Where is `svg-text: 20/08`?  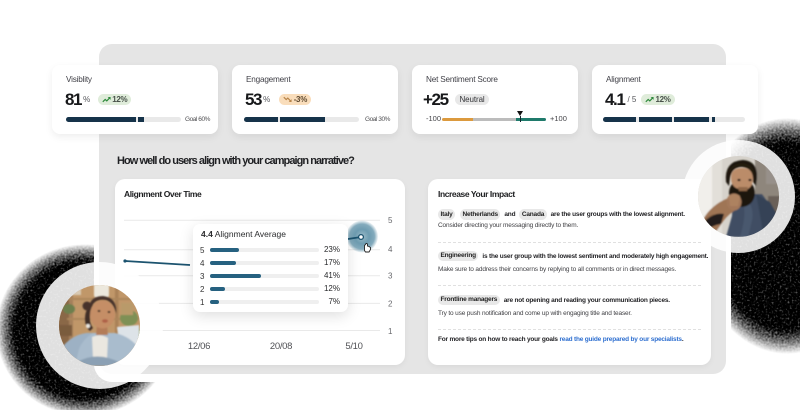 svg-text: 20/08 is located at coordinates (281, 346).